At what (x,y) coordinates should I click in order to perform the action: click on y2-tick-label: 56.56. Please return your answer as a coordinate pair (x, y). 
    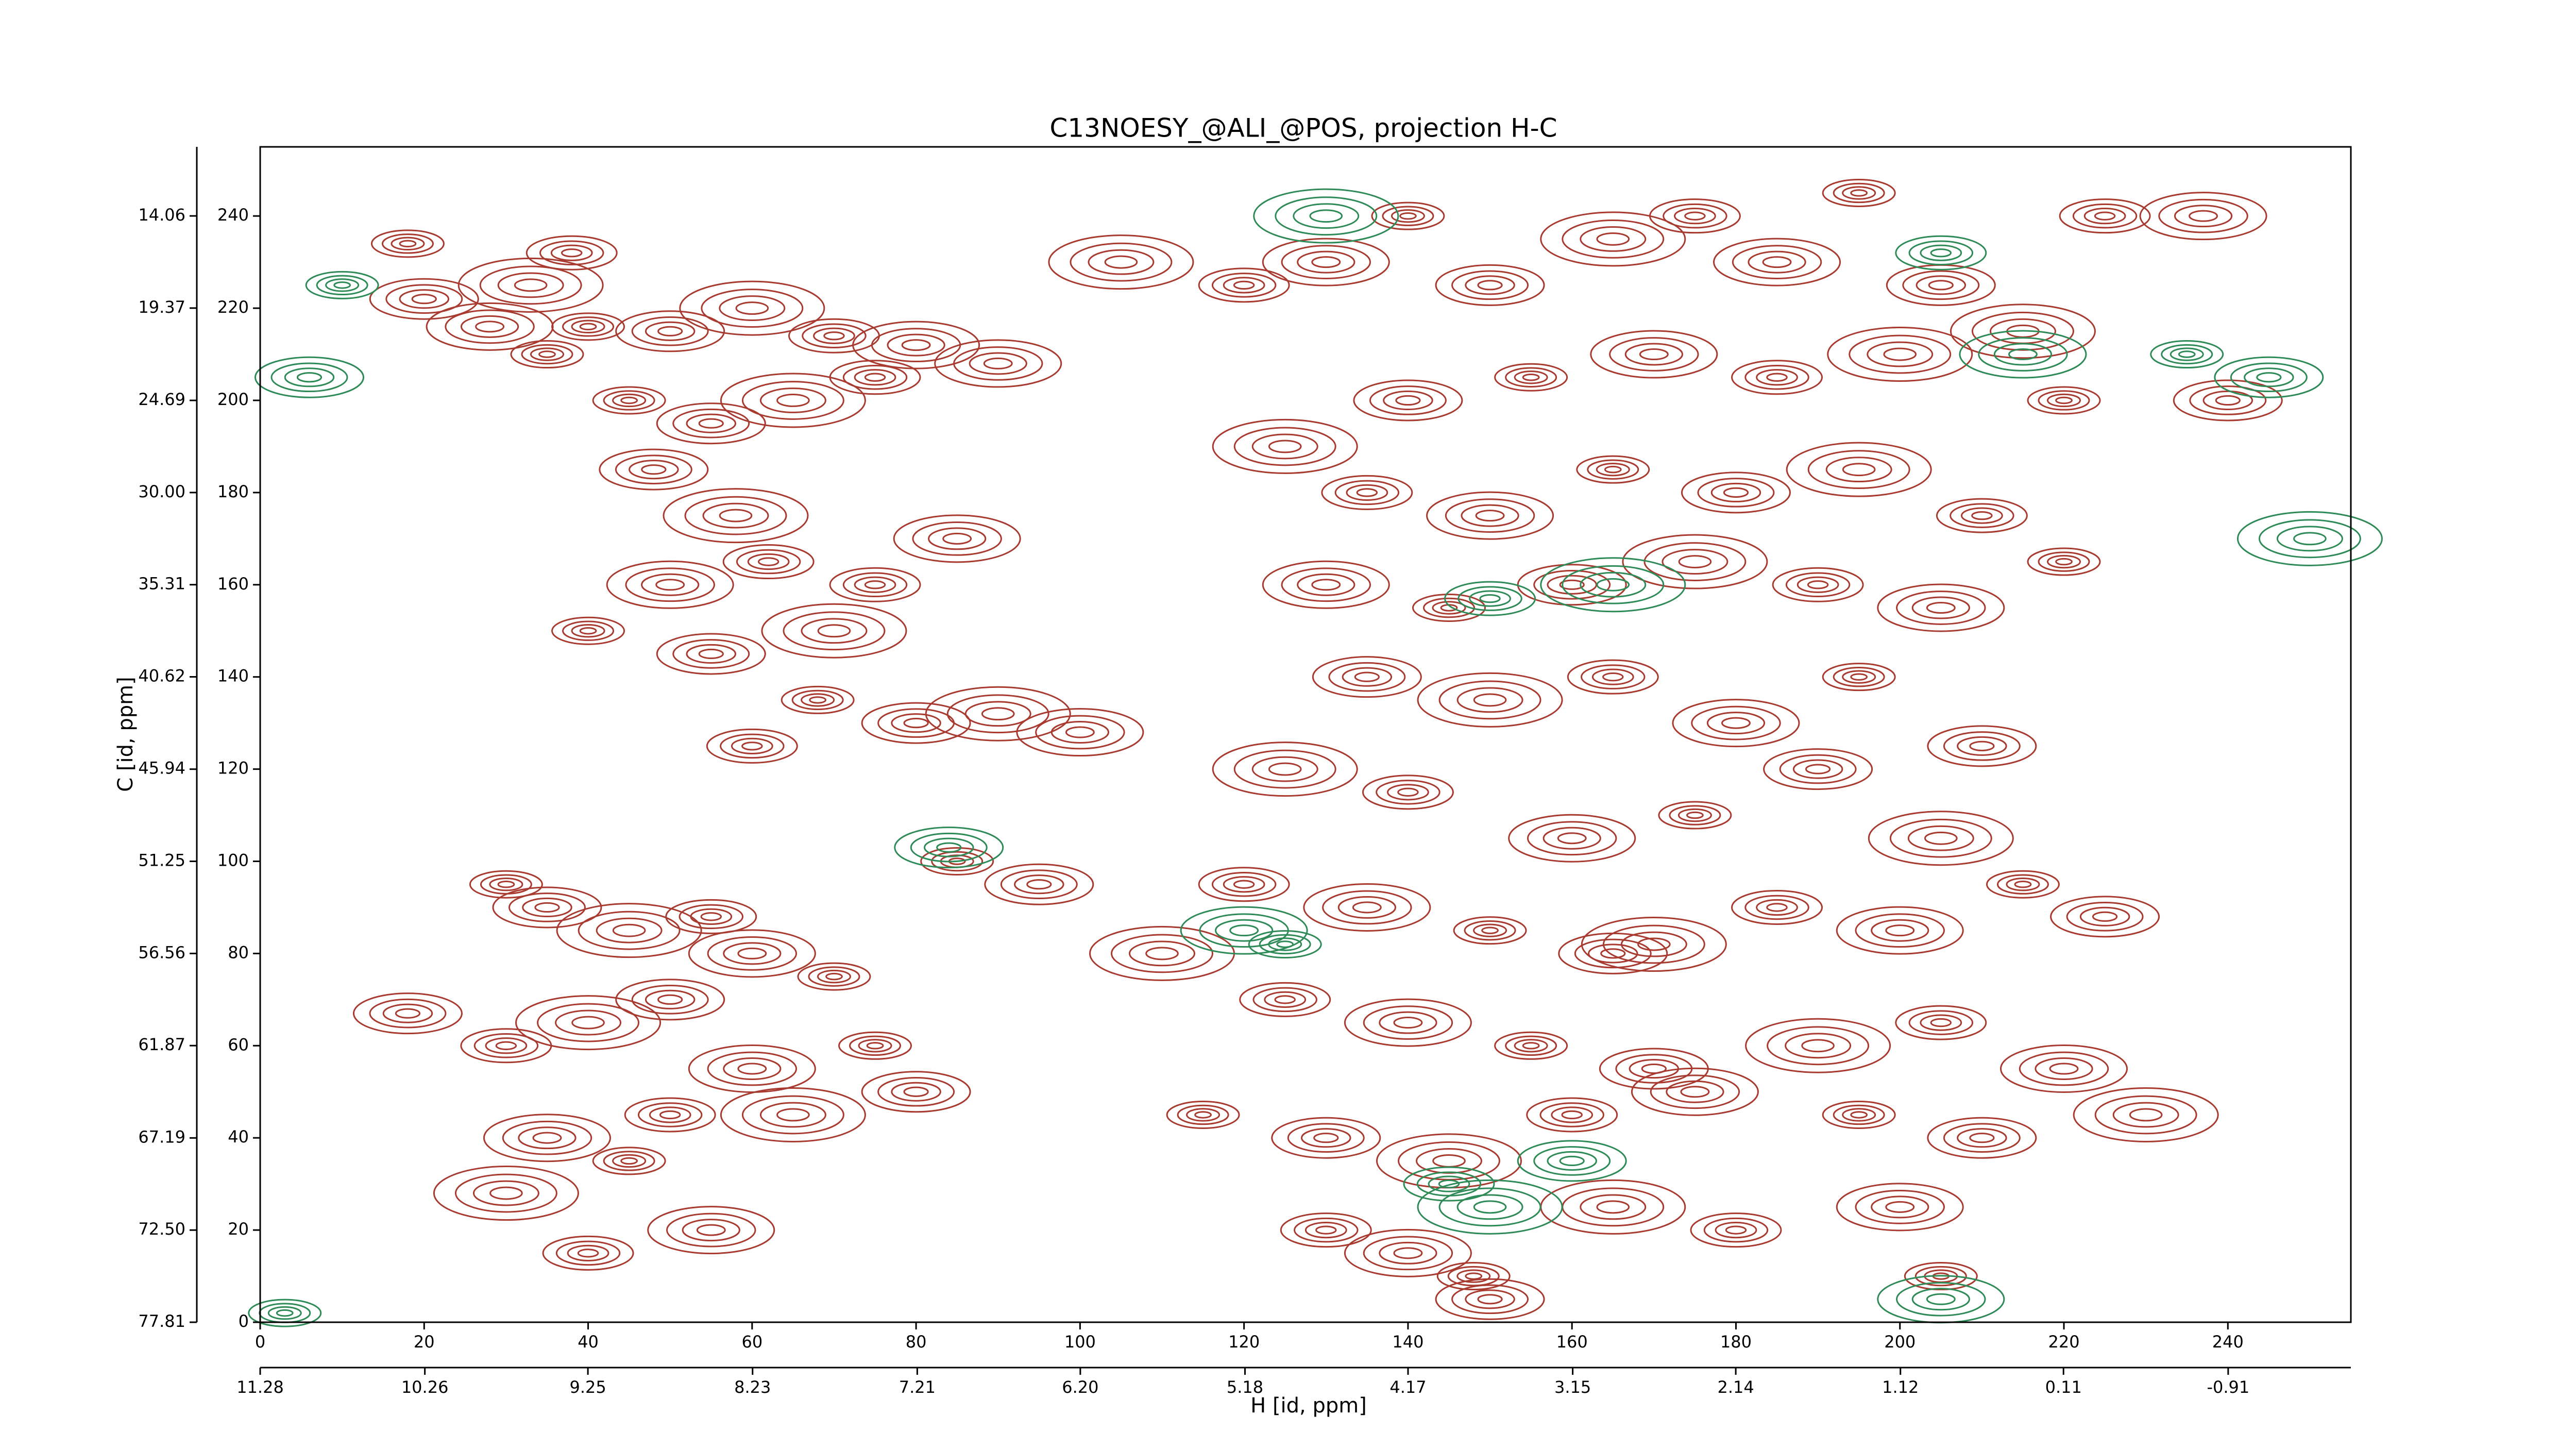
    Looking at the image, I should click on (161, 952).